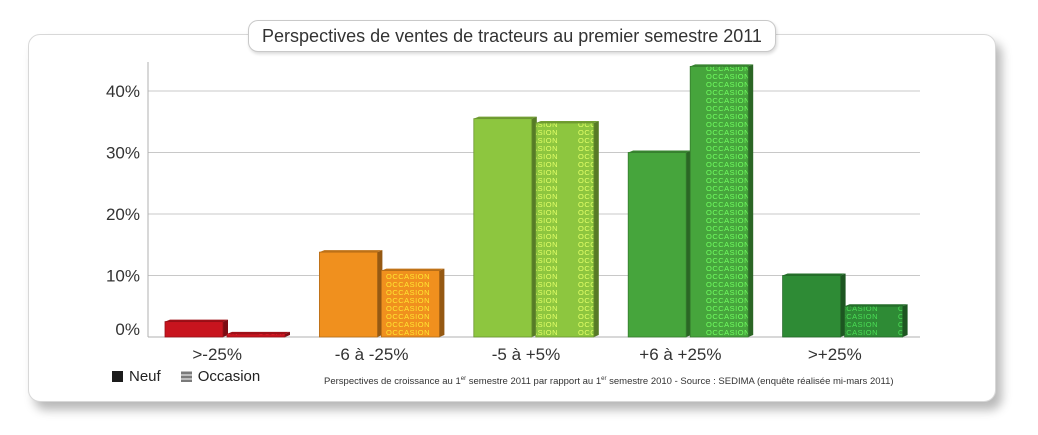  Describe the element at coordinates (372, 354) in the screenshot. I see `x-tick-label: -6 à -25%` at that location.